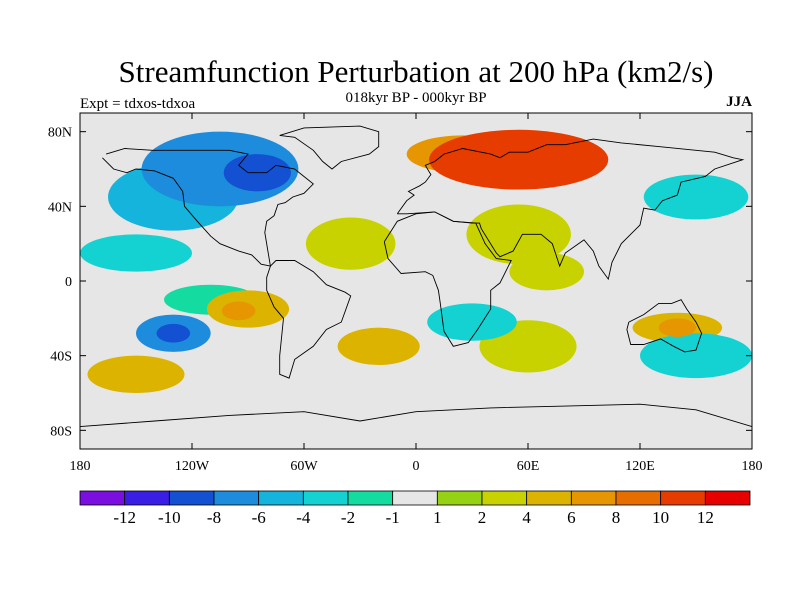  I want to click on lat-tick-label-4: 80S, so click(61, 431).